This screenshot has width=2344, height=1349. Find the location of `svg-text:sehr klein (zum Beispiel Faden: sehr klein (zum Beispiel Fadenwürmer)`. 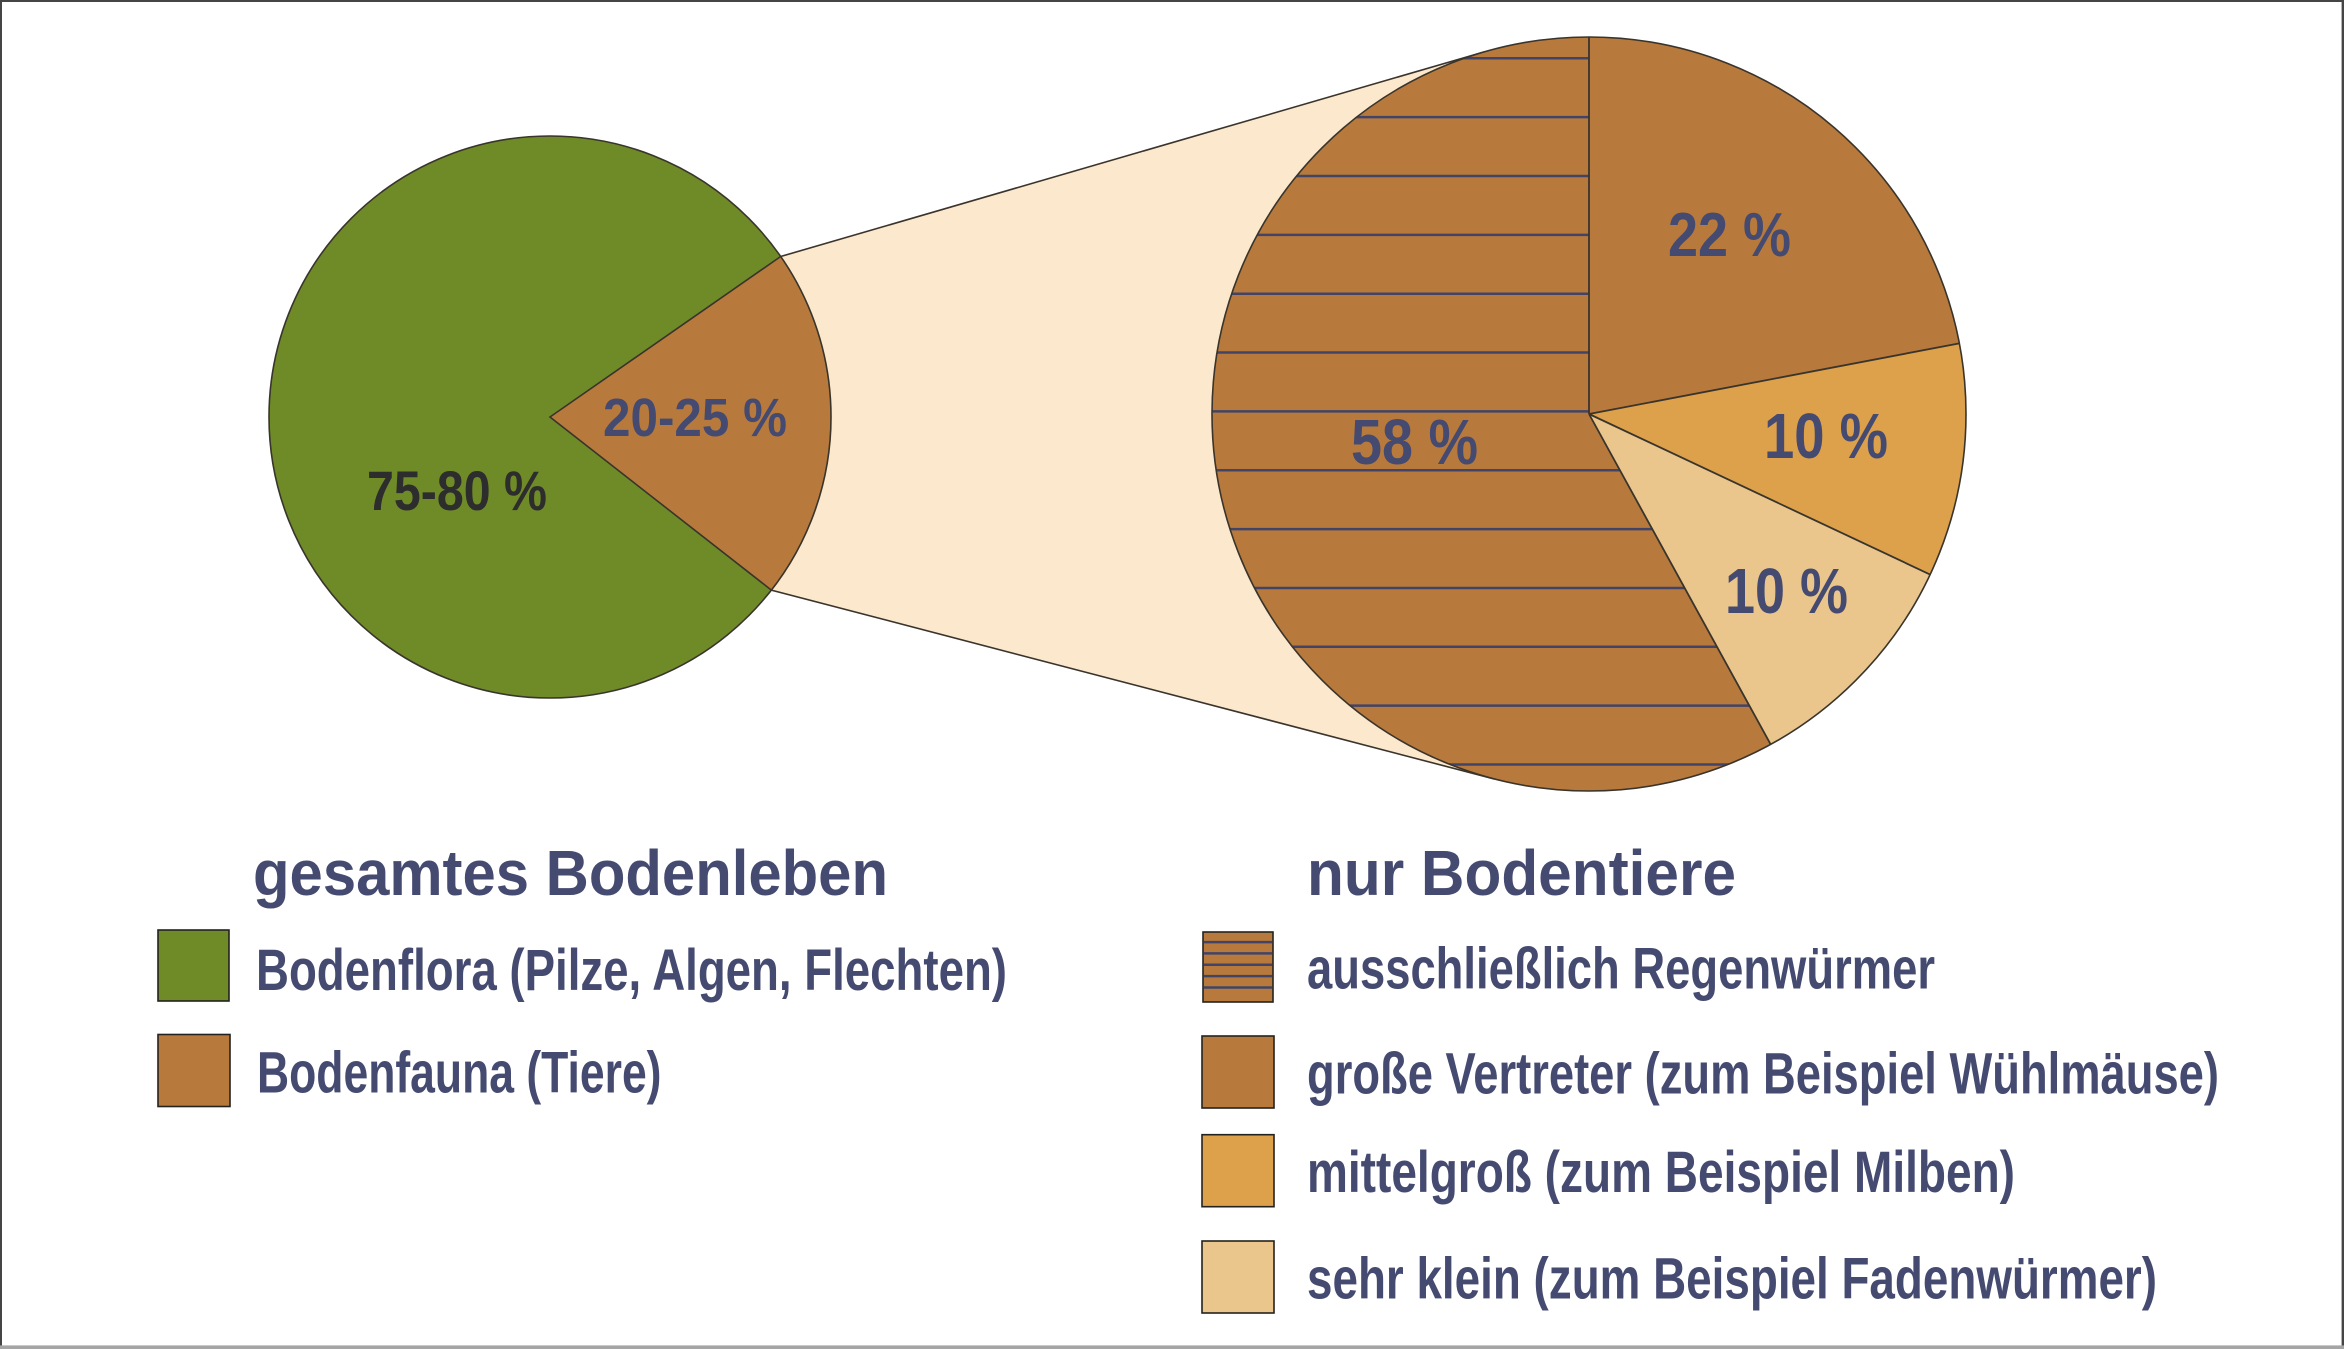

svg-text:sehr klein (zum Beispiel Faden: sehr klein (zum Beispiel Fadenwürmer) is located at coordinates (1732, 1279).